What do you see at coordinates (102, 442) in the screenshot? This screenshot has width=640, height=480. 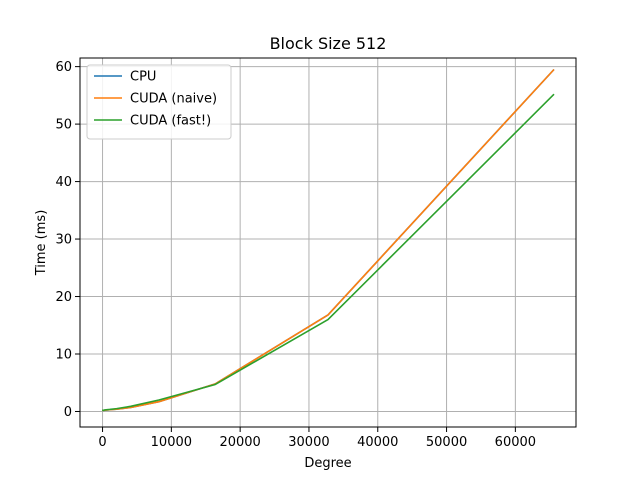 I see `x-tick-label: 0` at bounding box center [102, 442].